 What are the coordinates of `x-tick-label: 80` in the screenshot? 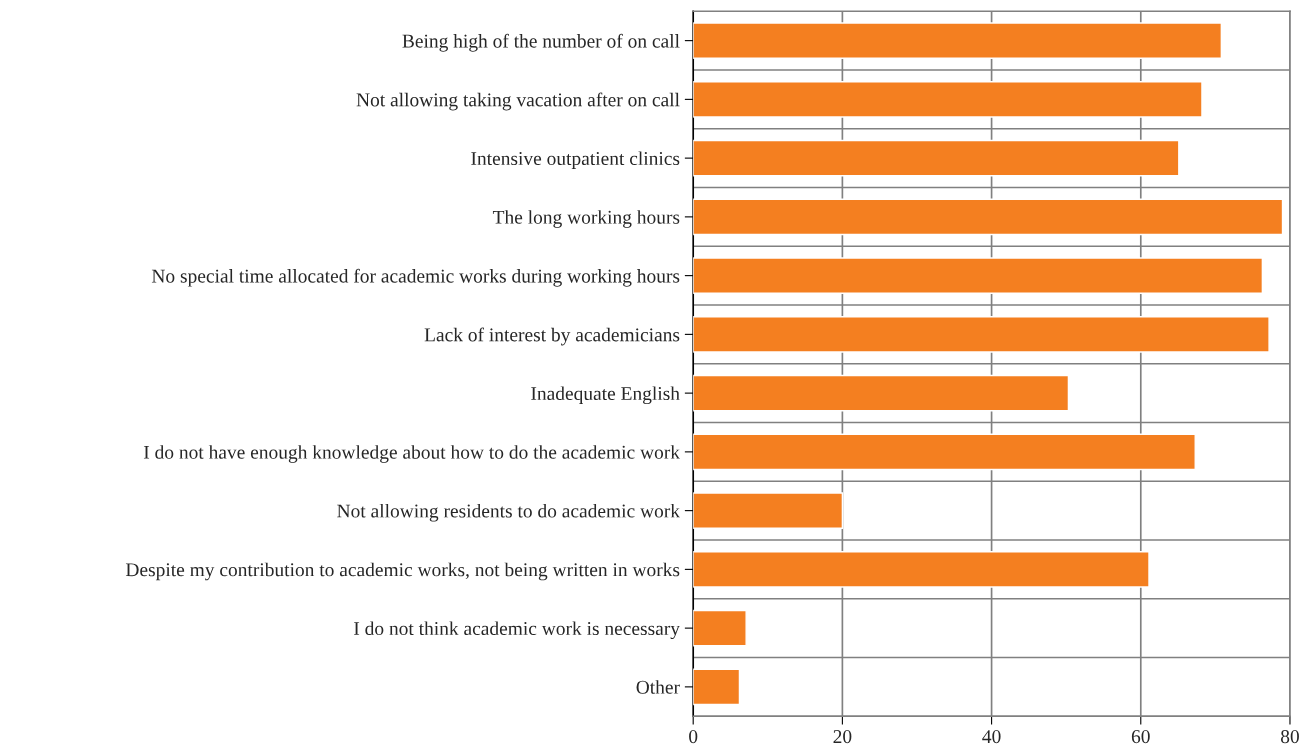 It's located at (1289, 737).